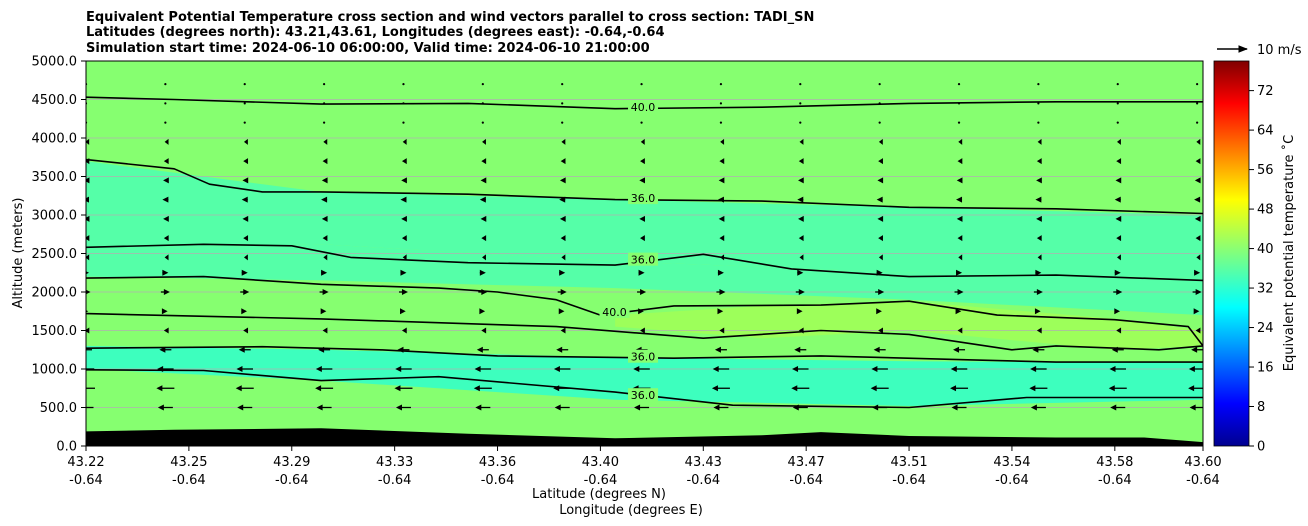 This screenshot has width=1308, height=526. Describe the element at coordinates (55, 370) in the screenshot. I see `y-tick-label-2: 1000.0` at that location.